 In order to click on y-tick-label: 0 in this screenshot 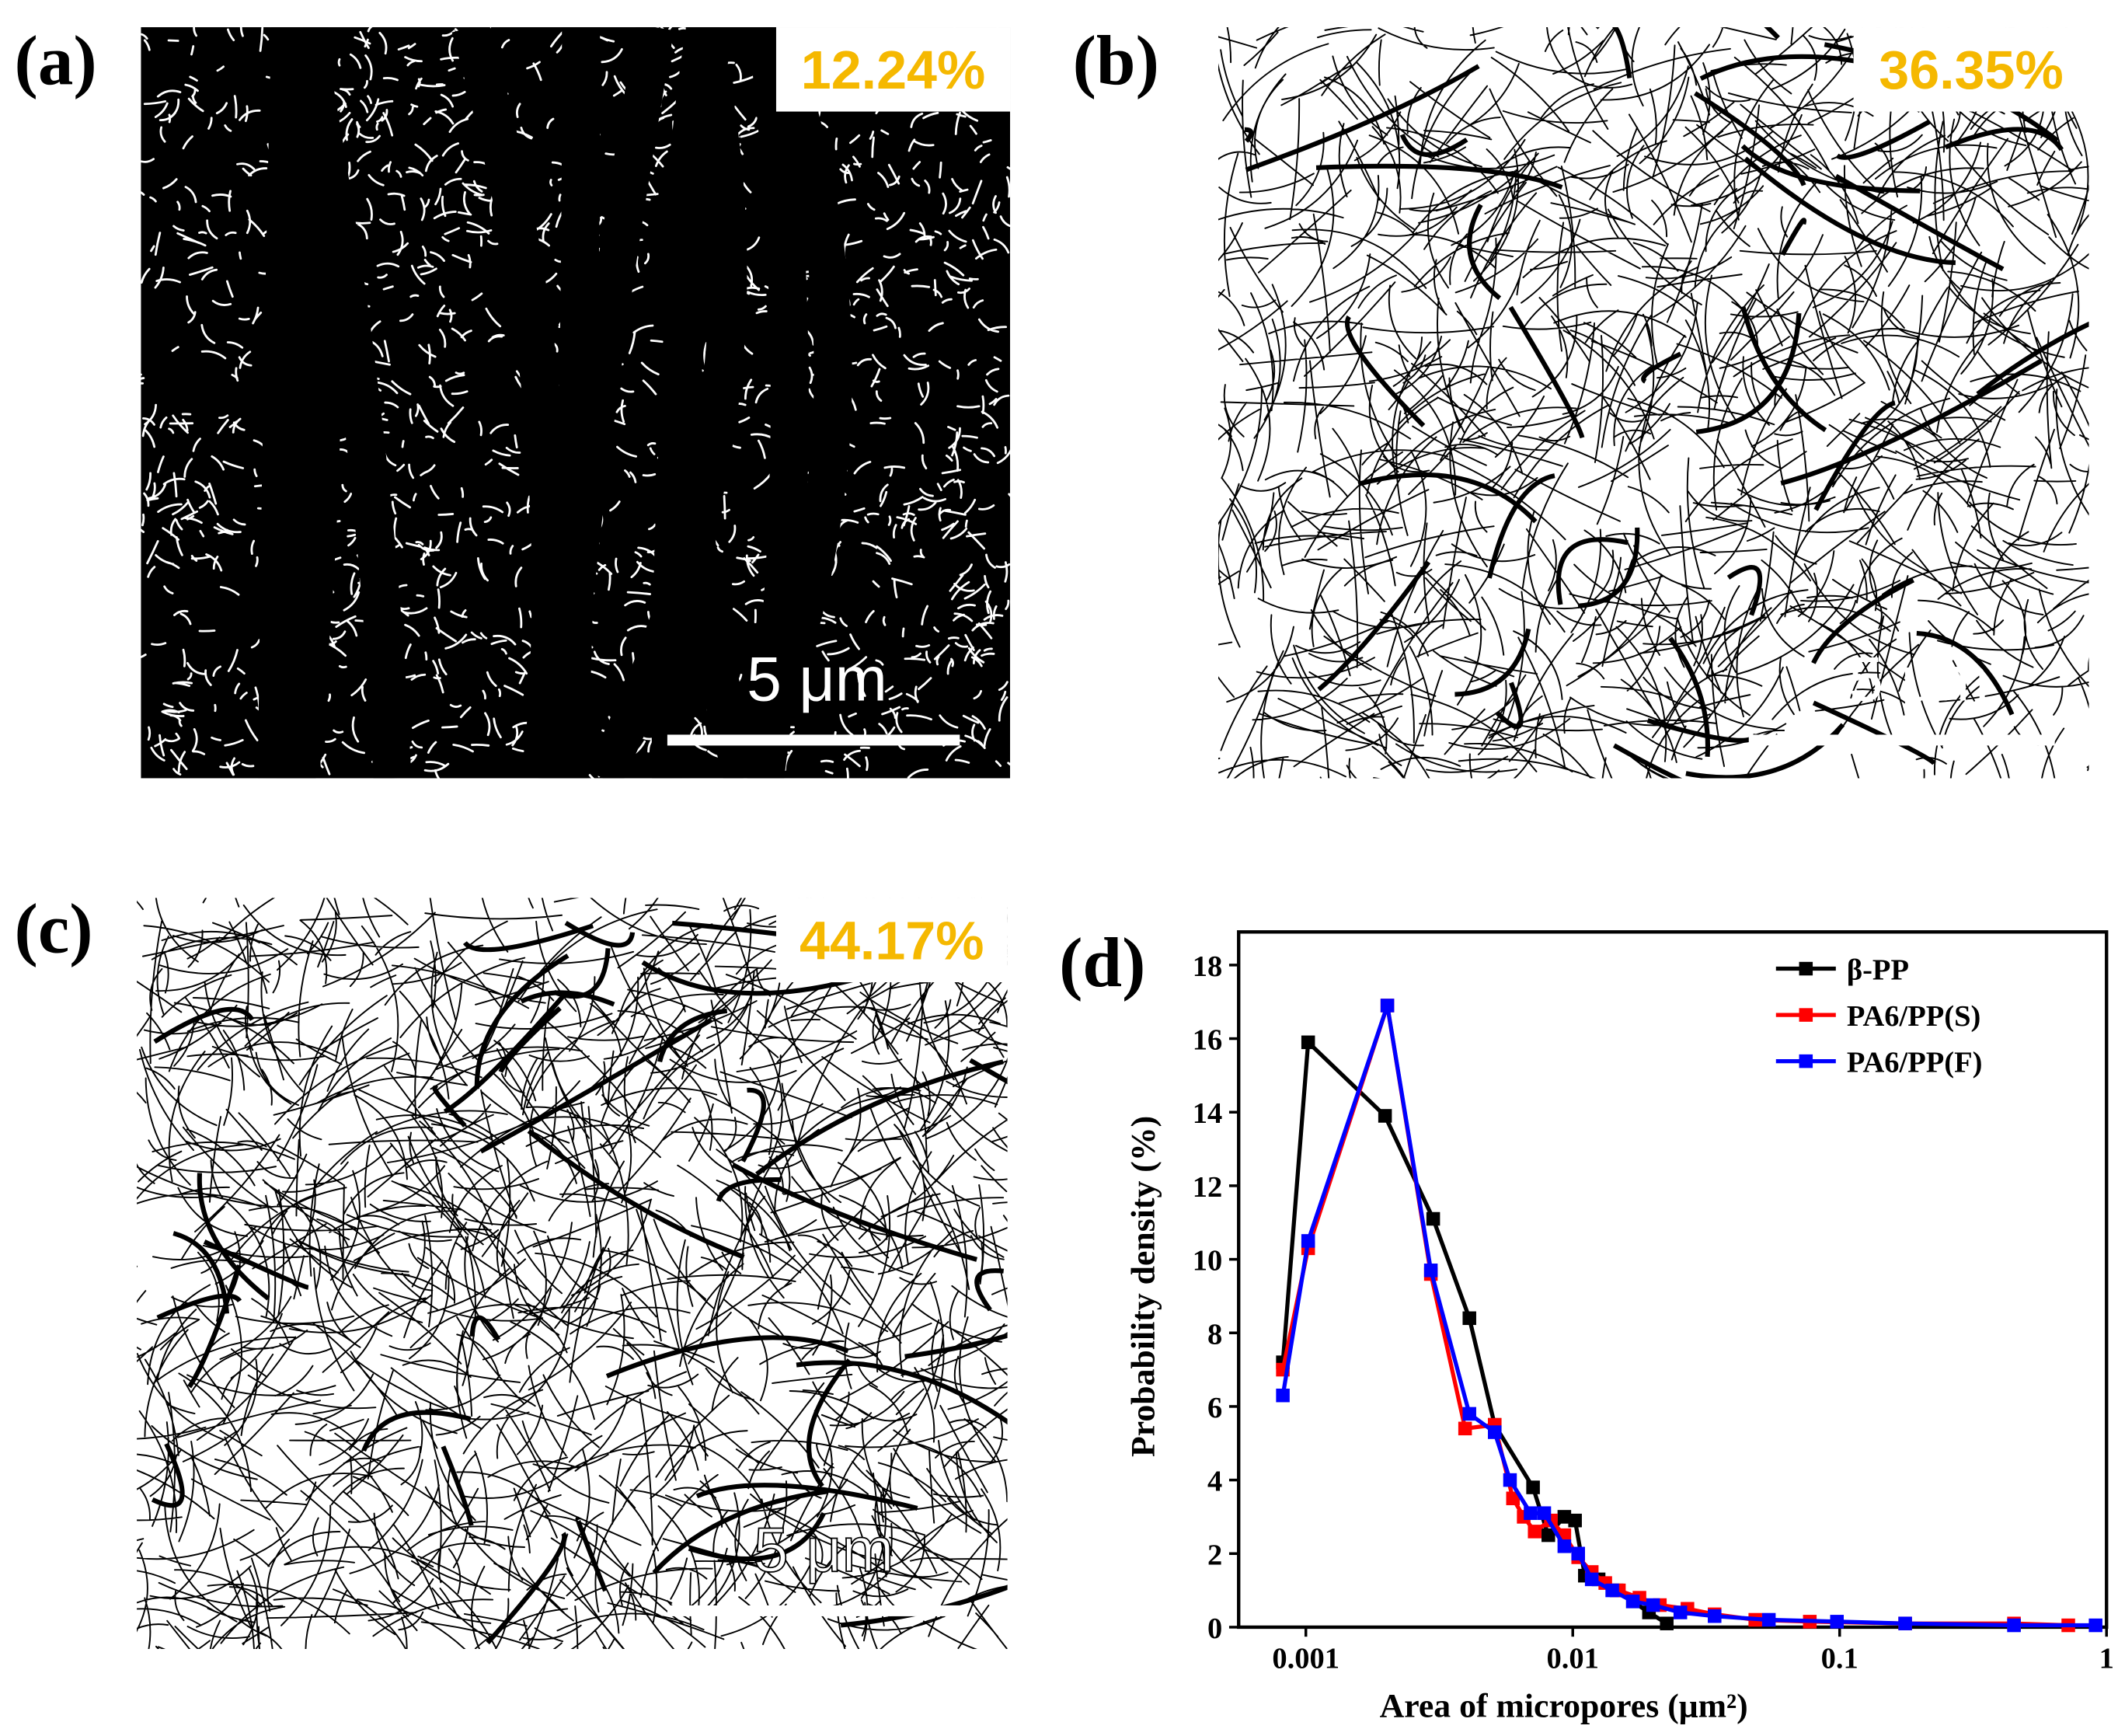, I will do `click(1215, 1629)`.